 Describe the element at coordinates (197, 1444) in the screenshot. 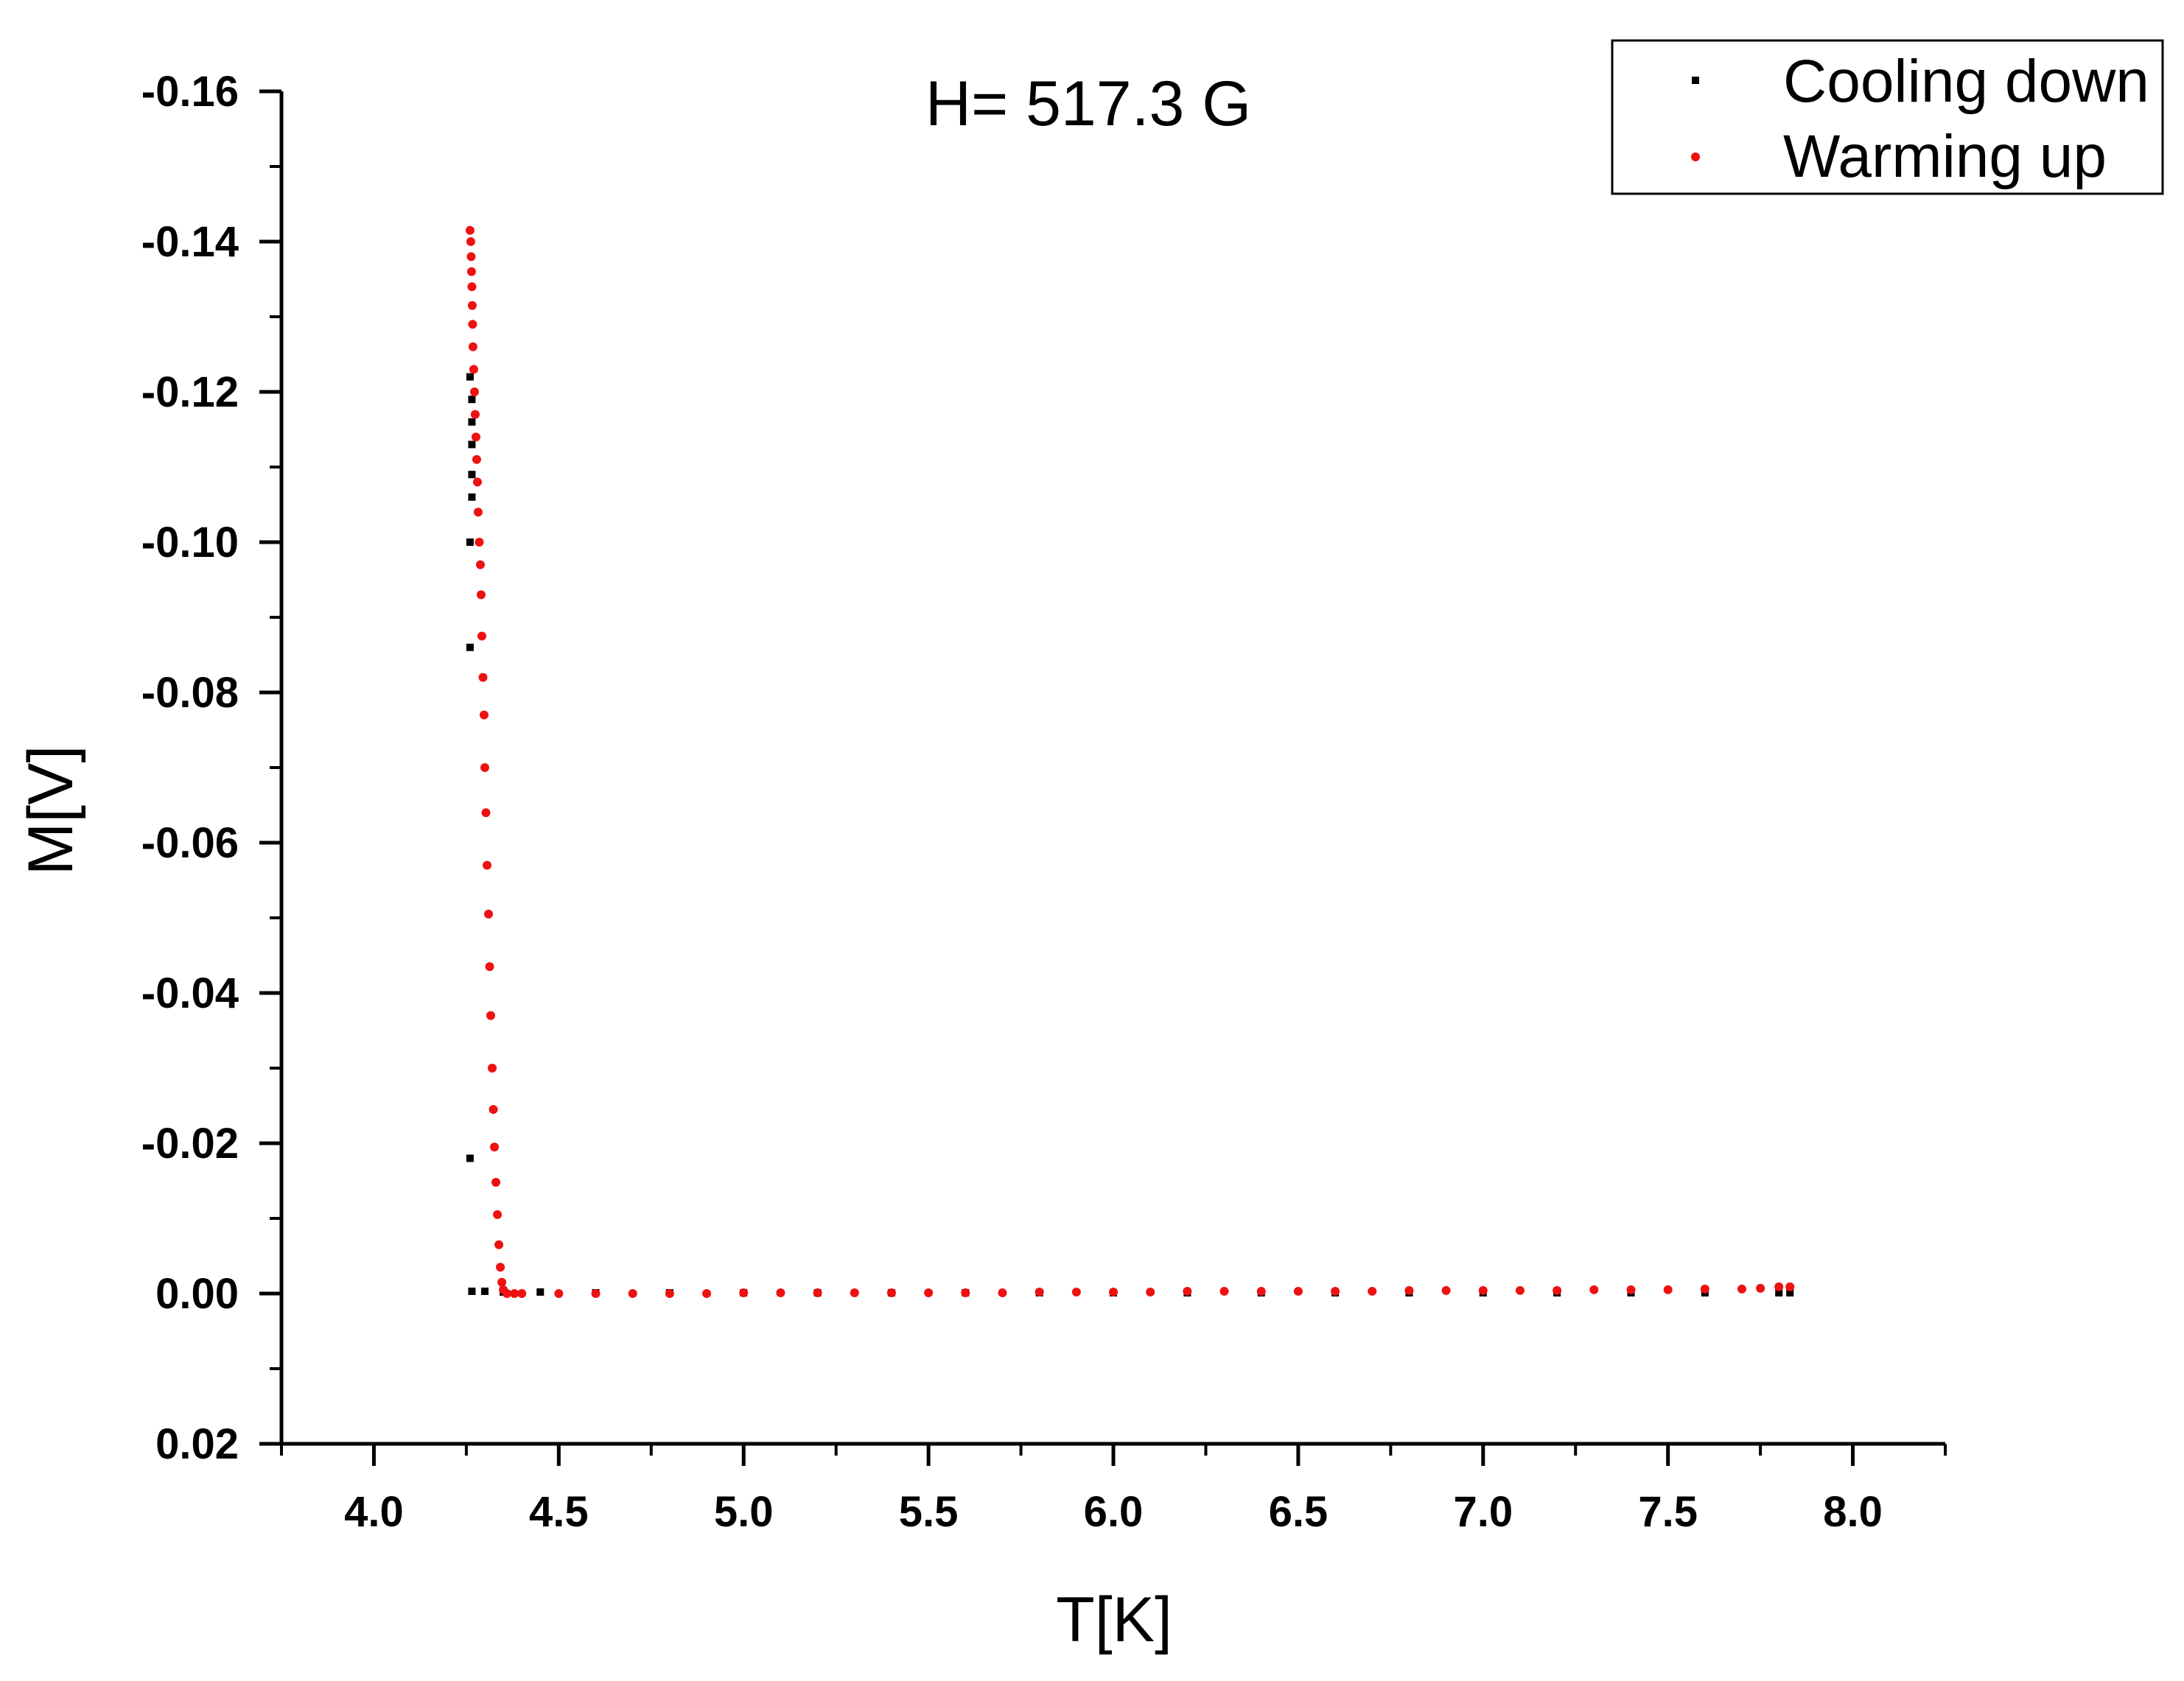

I see `y-tick-label: 0.02` at that location.